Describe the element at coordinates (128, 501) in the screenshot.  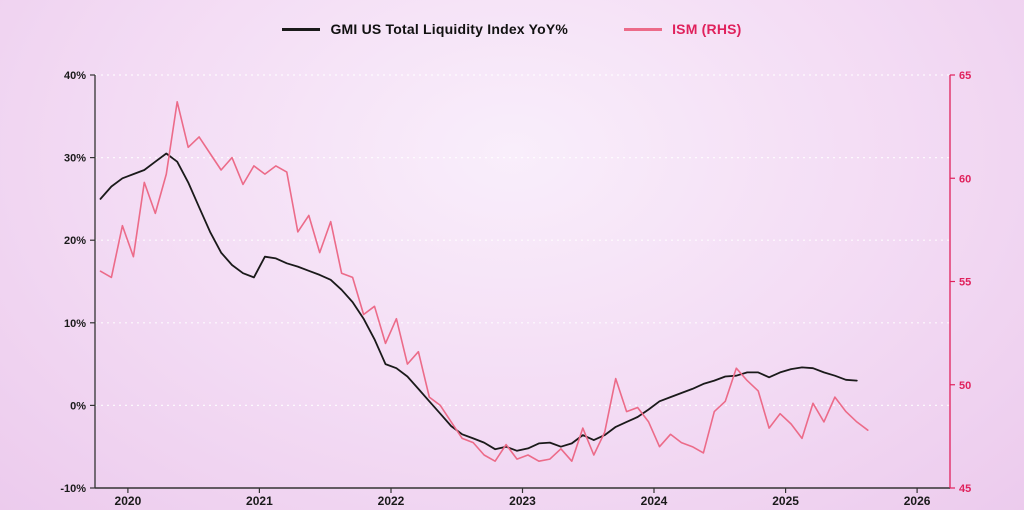
I see `x-tick-label: 2020` at that location.